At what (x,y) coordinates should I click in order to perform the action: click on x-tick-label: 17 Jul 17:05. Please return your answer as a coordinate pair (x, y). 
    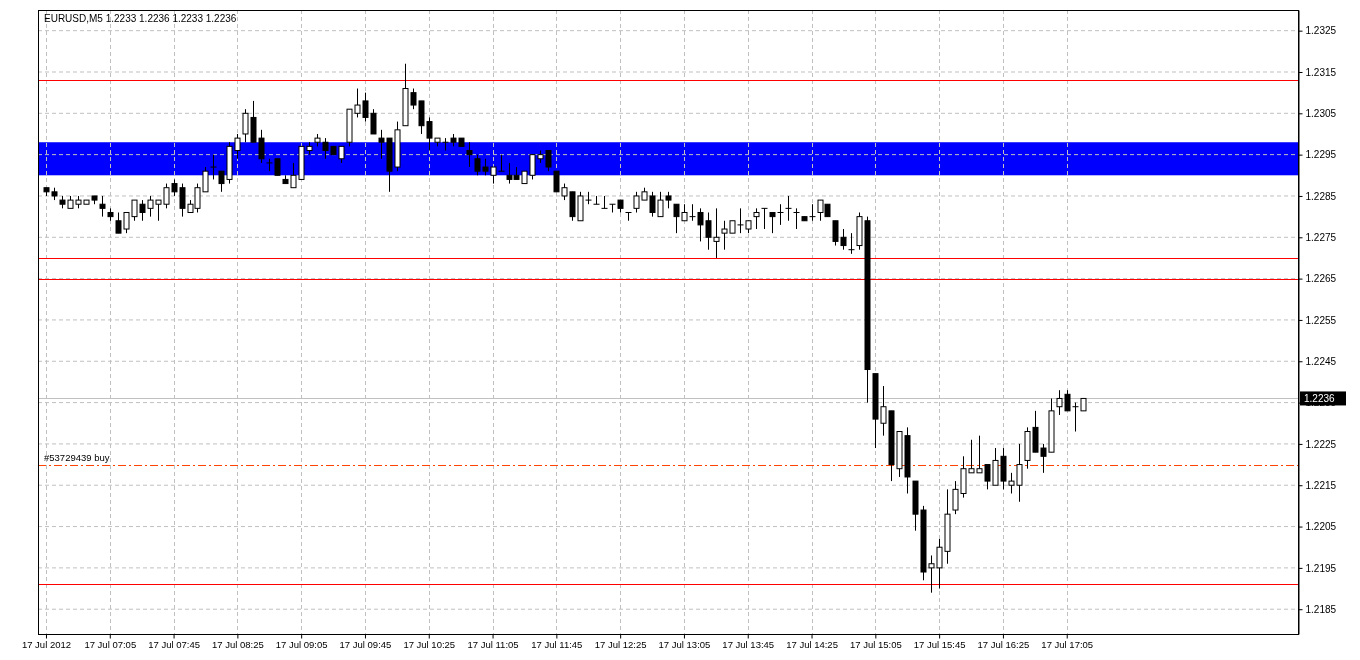
    Looking at the image, I should click on (1067, 645).